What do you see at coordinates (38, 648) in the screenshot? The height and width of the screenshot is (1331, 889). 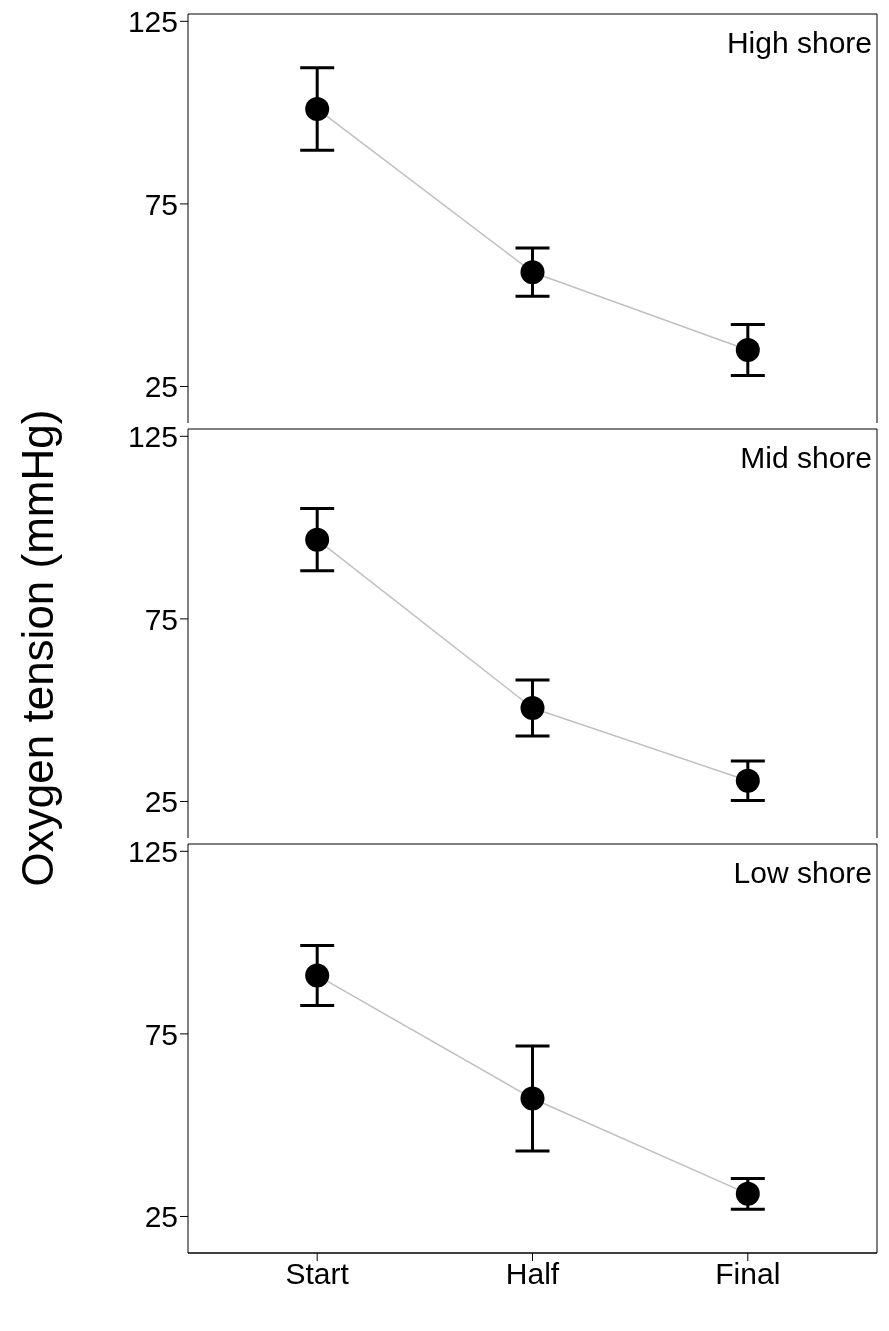 I see `y-axis-title: Oxygen tension (mmHg)` at bounding box center [38, 648].